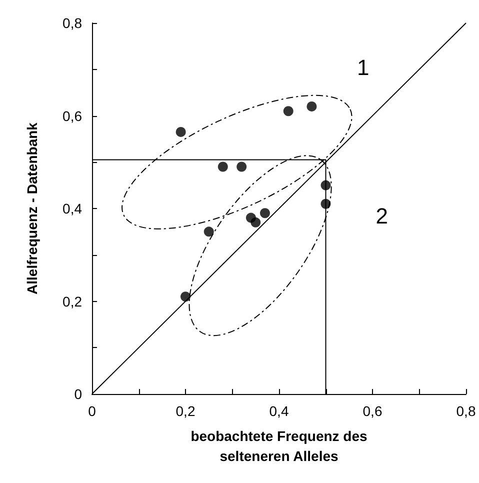 Image resolution: width=479 pixels, height=483 pixels. Describe the element at coordinates (78, 394) in the screenshot. I see `y-tick-label: 0` at that location.